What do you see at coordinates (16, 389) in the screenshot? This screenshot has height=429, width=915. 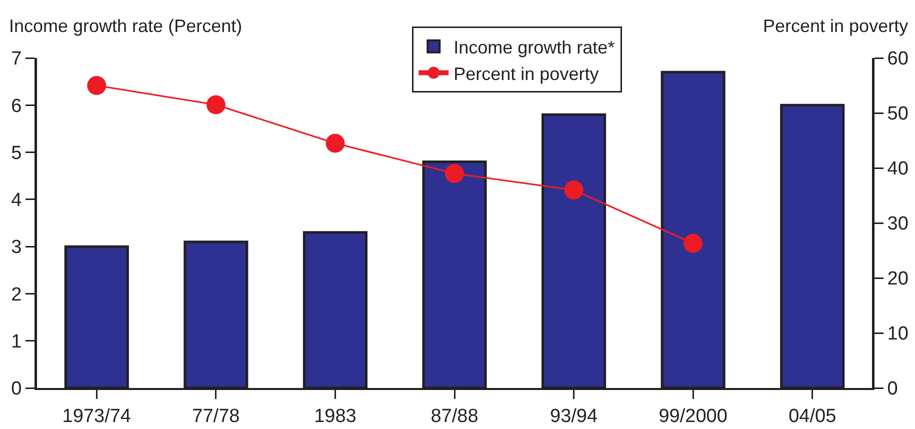 I see `y-tick-label: 0` at bounding box center [16, 389].